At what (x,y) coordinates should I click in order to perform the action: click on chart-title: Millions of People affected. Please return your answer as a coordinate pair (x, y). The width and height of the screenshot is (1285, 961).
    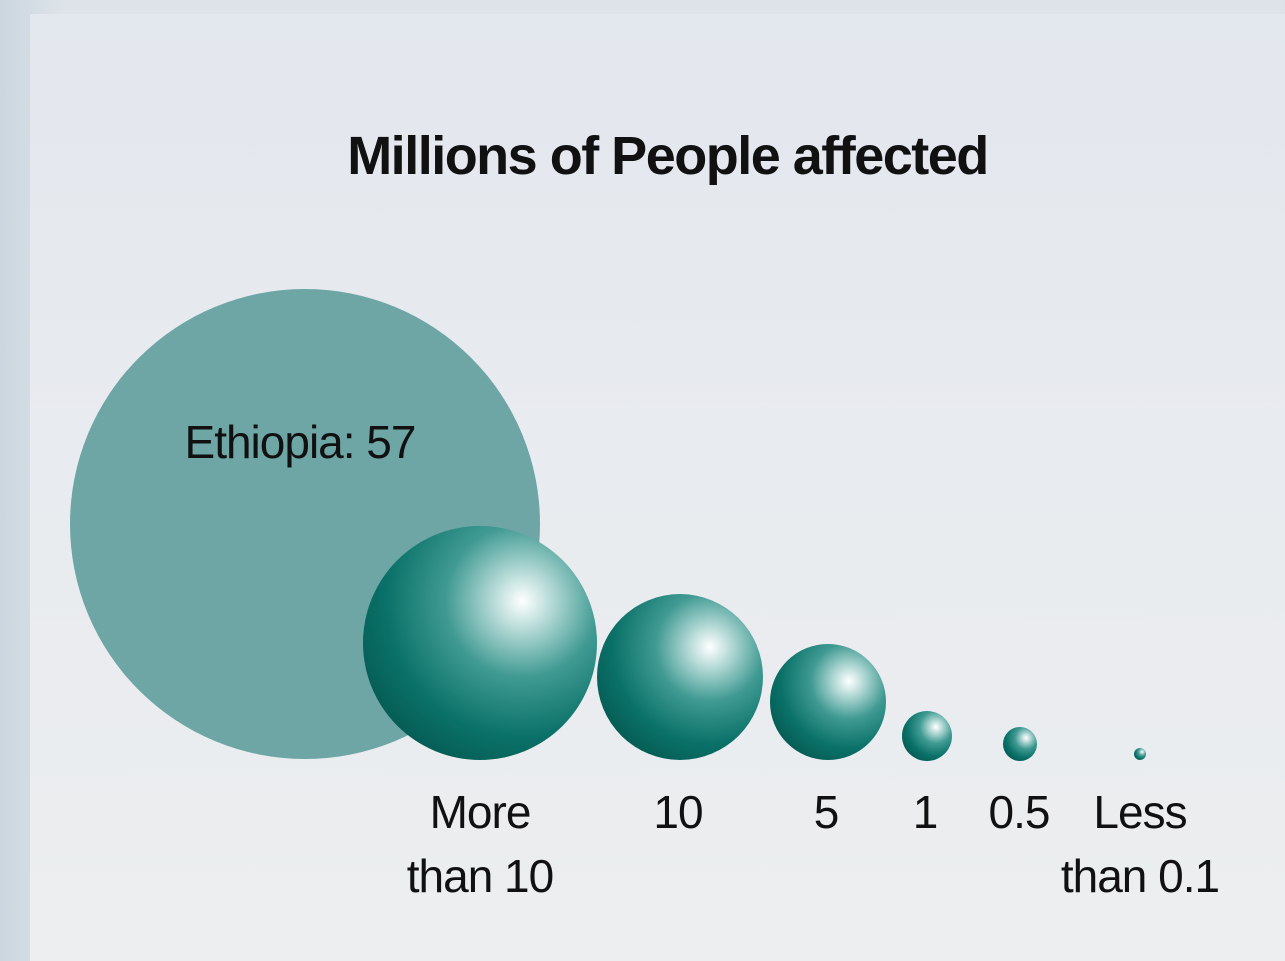
    Looking at the image, I should click on (668, 156).